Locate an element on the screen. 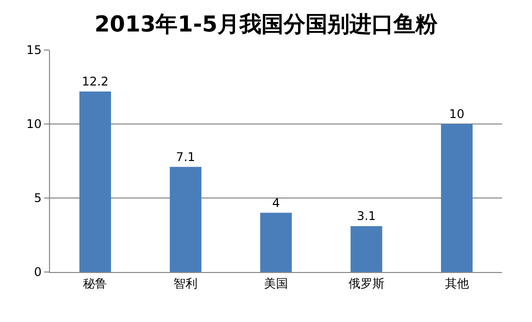  y-tick-label: 10 is located at coordinates (34, 124).